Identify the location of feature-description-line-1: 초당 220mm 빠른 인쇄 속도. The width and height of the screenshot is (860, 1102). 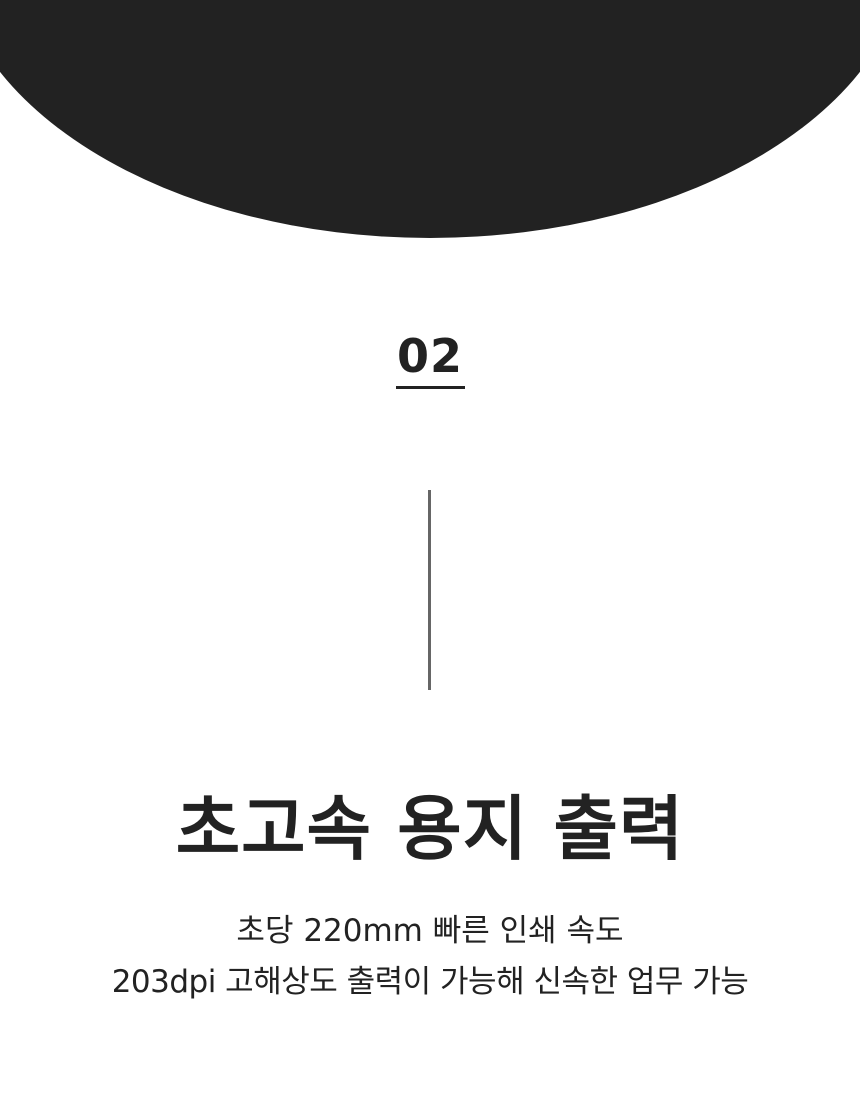
(430, 931).